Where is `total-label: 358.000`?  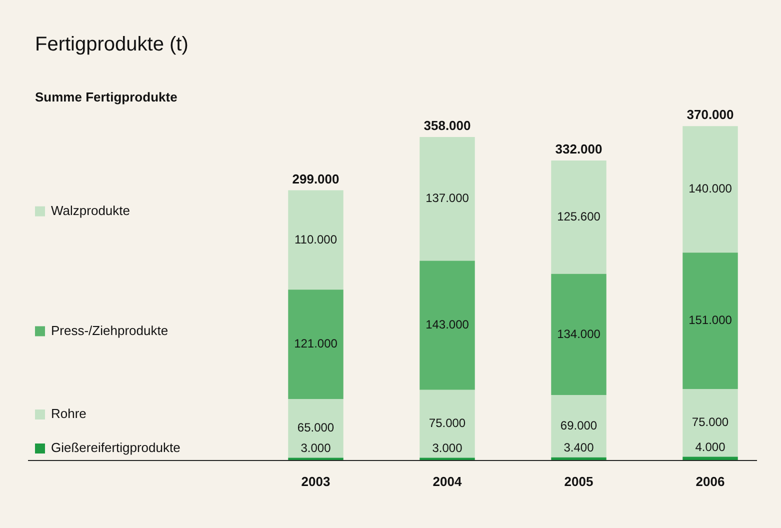
total-label: 358.000 is located at coordinates (447, 126).